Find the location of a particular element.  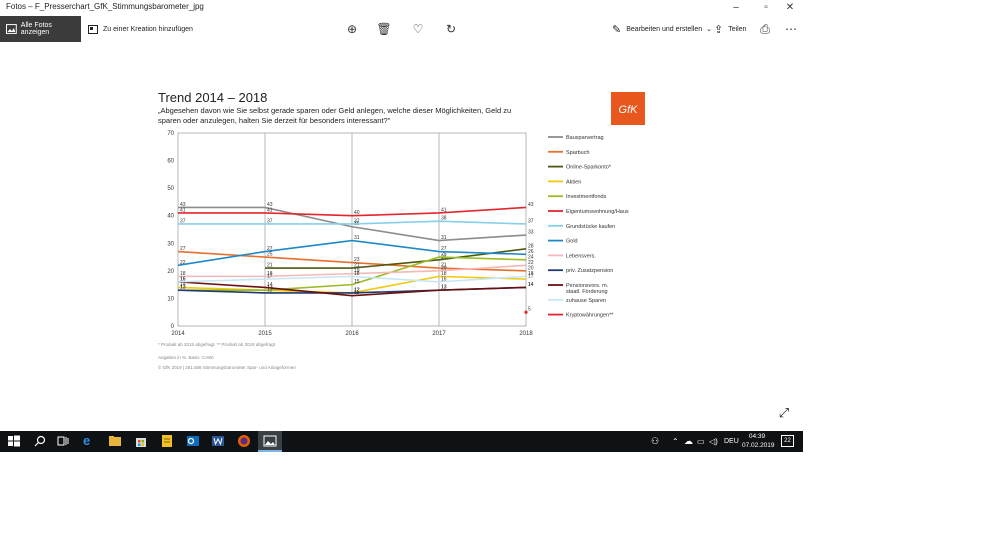

firefox-icon is located at coordinates (244, 441).